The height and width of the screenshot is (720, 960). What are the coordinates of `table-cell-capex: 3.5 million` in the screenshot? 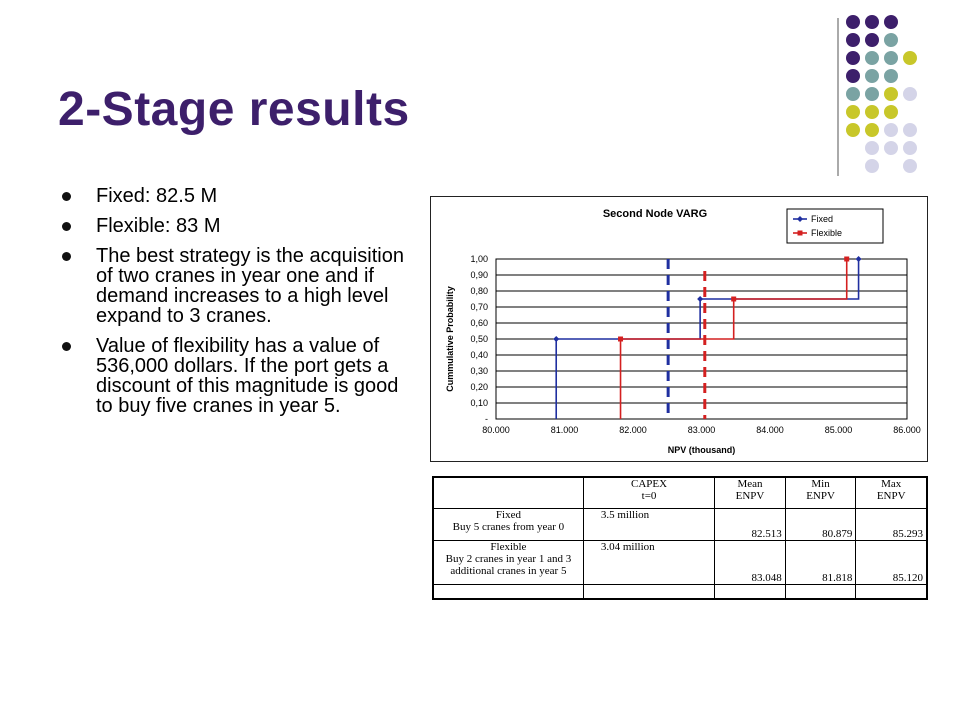 It's located at (649, 524).